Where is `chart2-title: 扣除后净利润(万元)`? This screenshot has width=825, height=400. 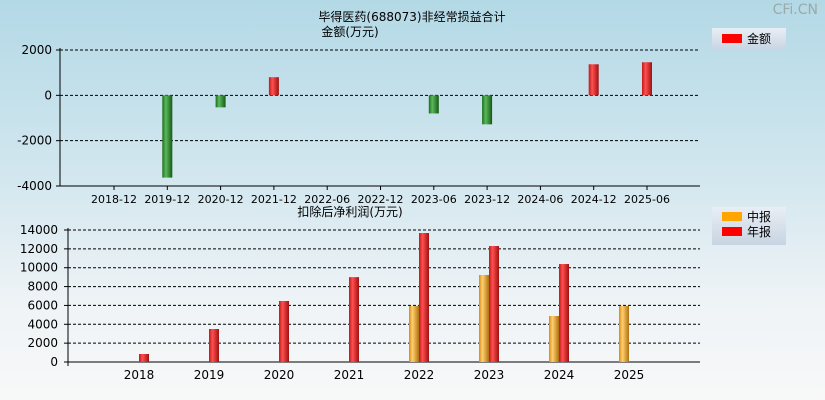 chart2-title: 扣除后净利润(万元) is located at coordinates (349, 211).